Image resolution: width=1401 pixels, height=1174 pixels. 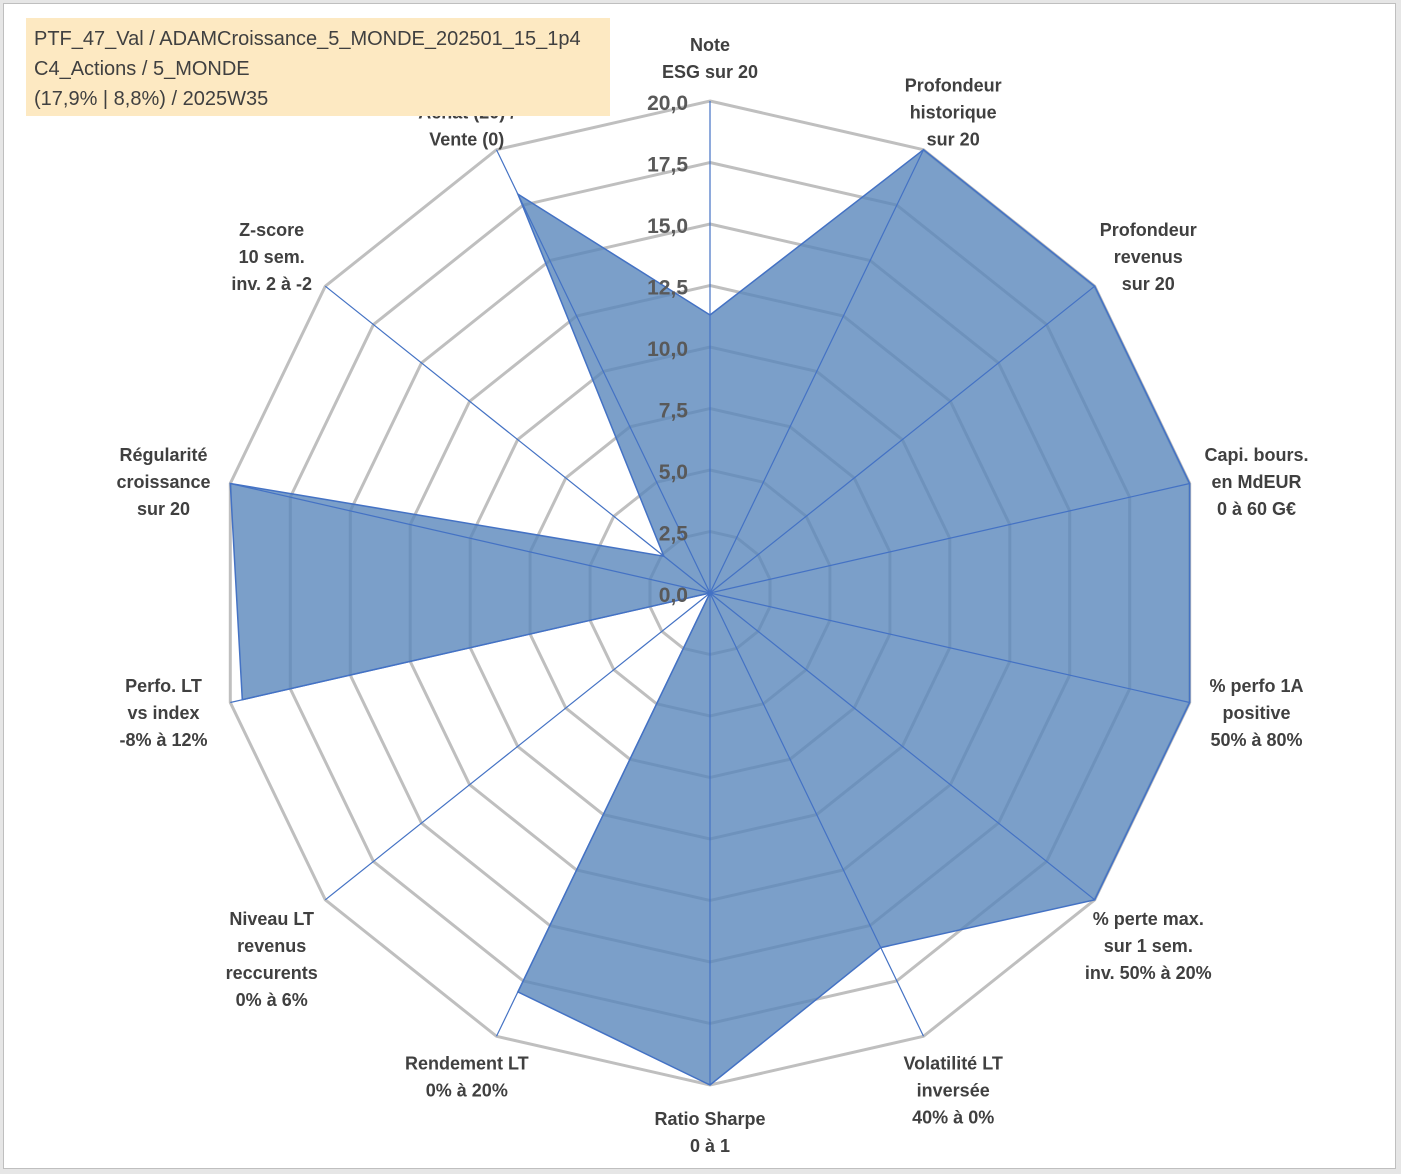 What do you see at coordinates (1256, 455) in the screenshot?
I see `category-label-line: Capi. bours.` at bounding box center [1256, 455].